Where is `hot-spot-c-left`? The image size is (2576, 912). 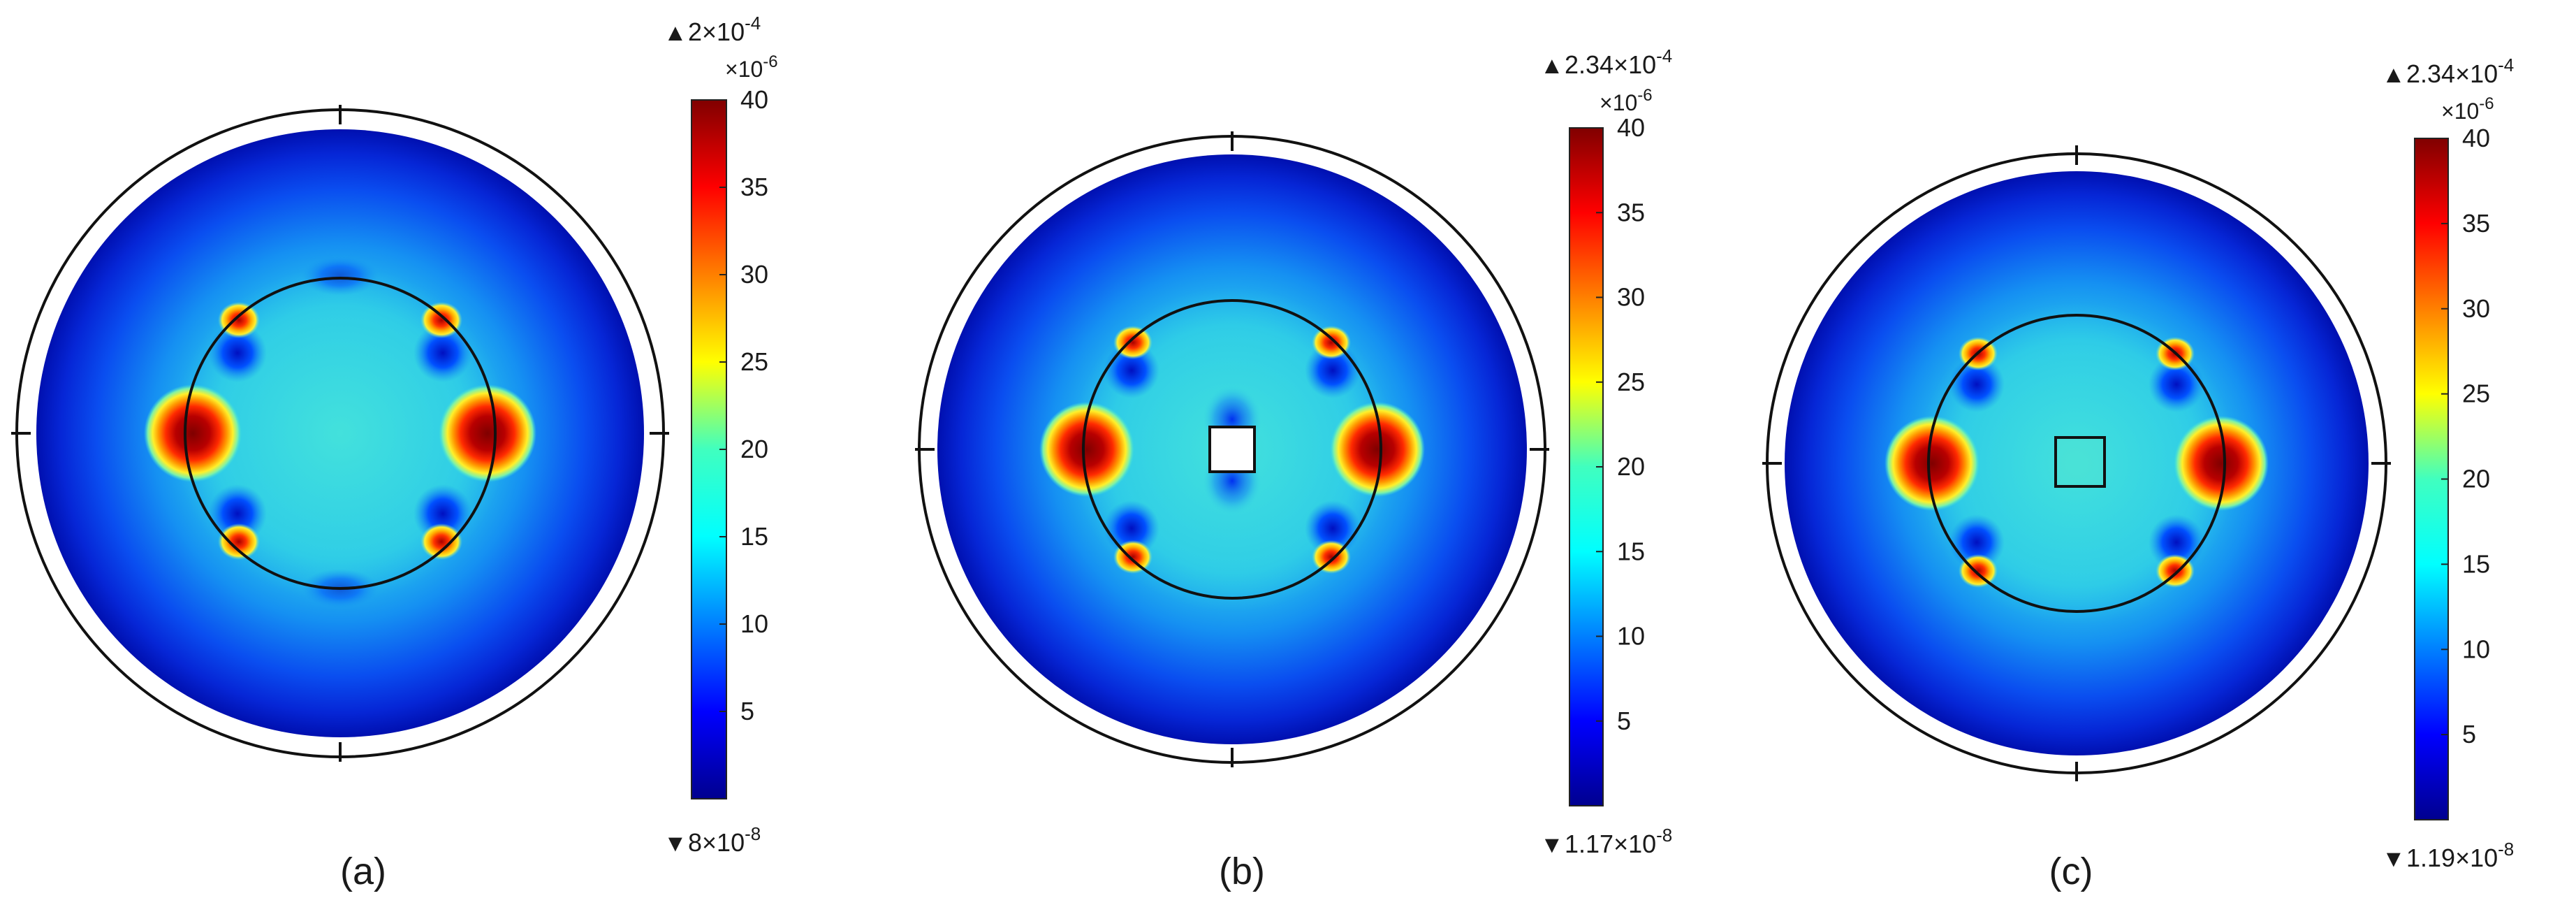 hot-spot-c-left is located at coordinates (1932, 463).